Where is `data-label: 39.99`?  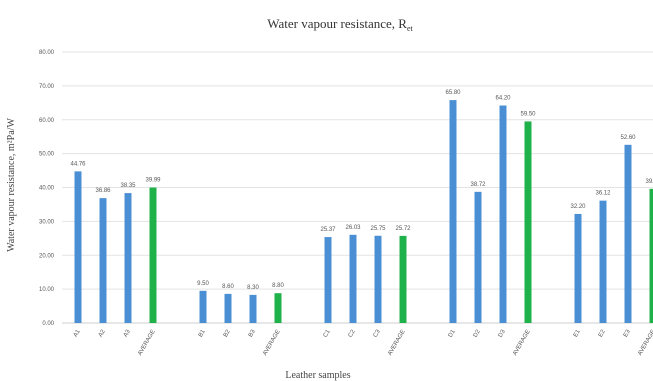 data-label: 39.99 is located at coordinates (153, 181).